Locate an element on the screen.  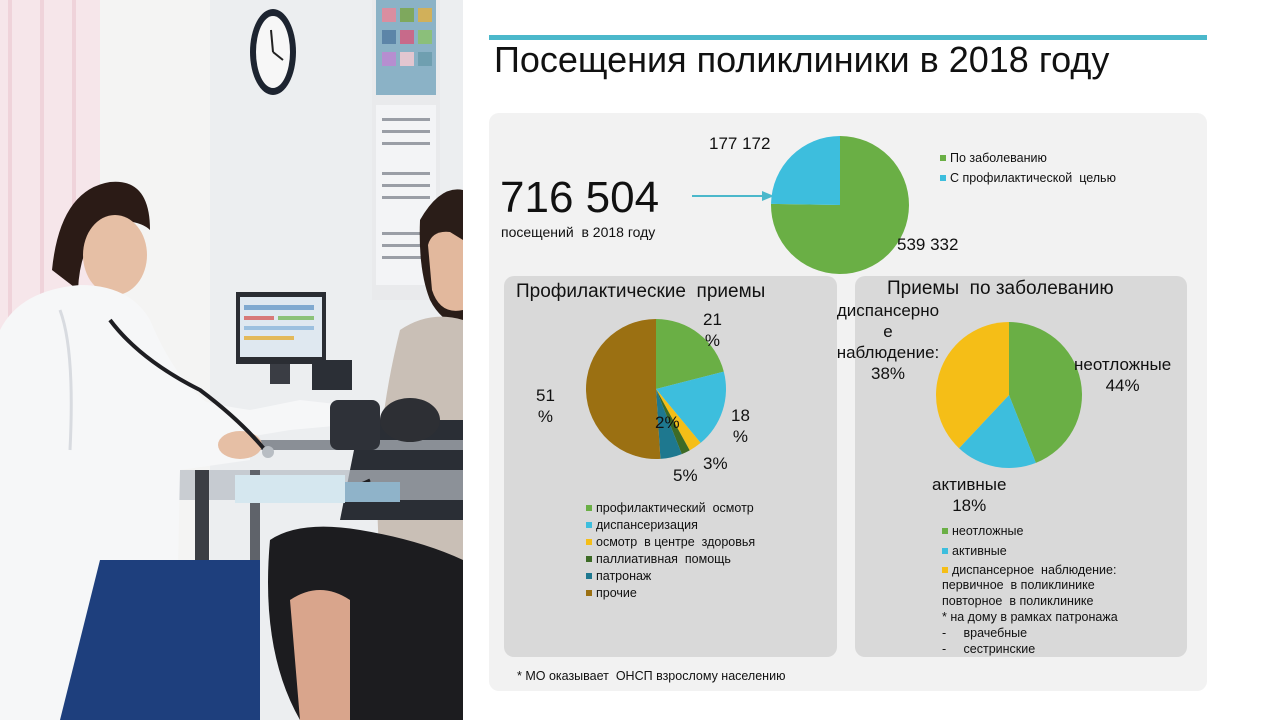
total-visits: 716 504 is located at coordinates (580, 197).